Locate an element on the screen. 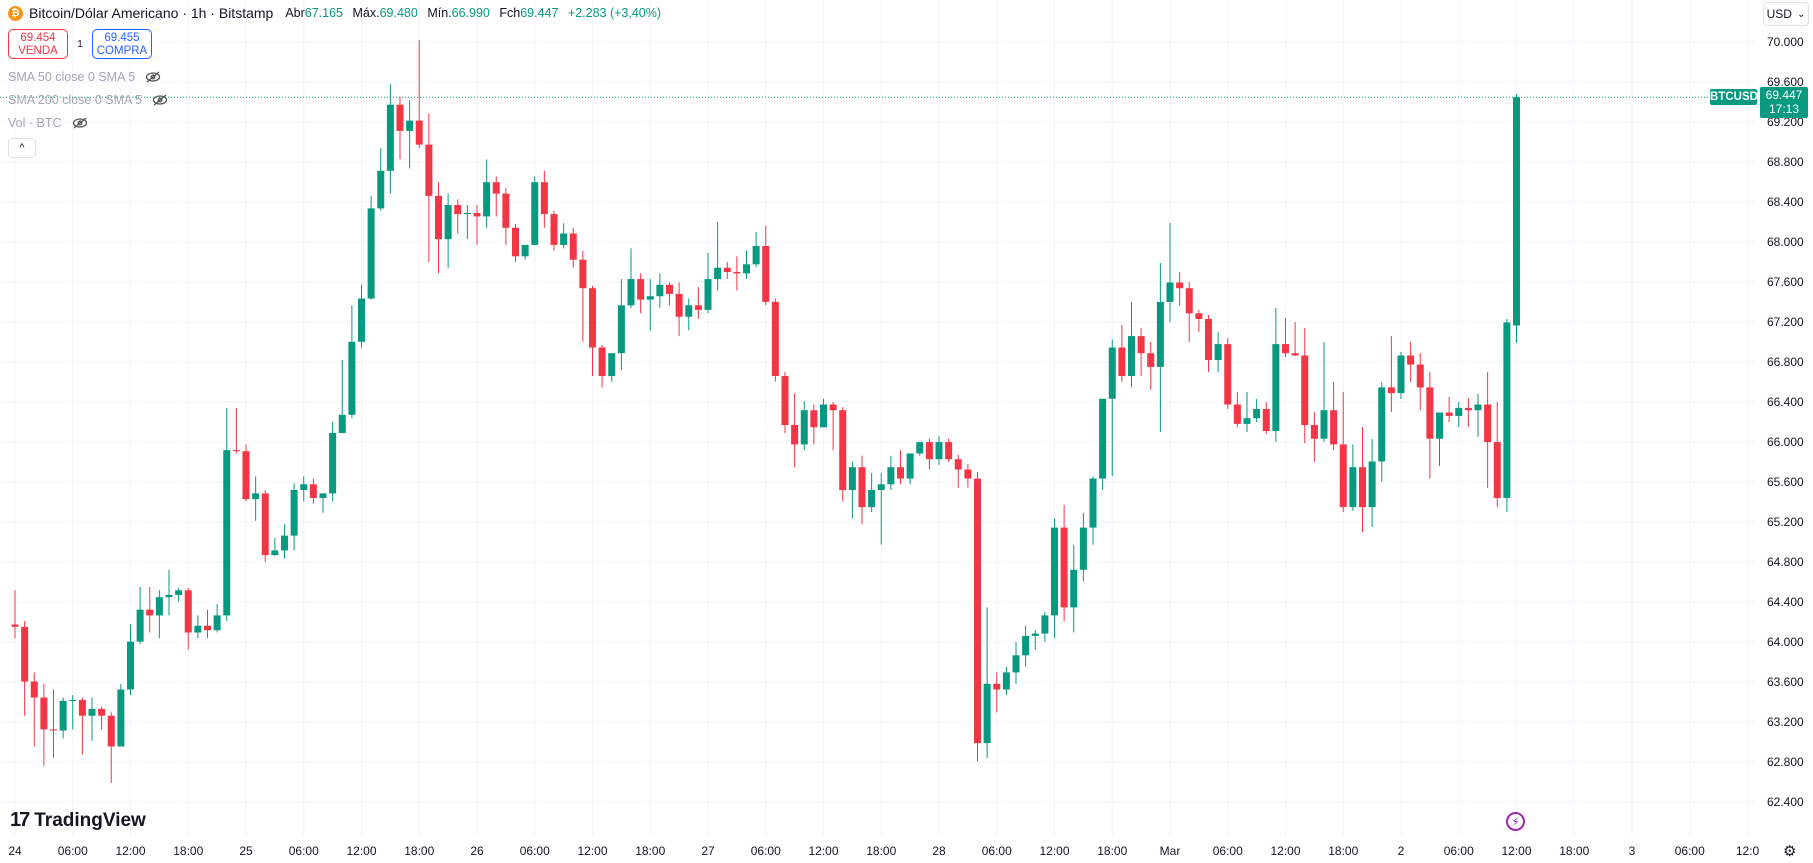  price-tick-label: 68.000 is located at coordinates (1785, 242).